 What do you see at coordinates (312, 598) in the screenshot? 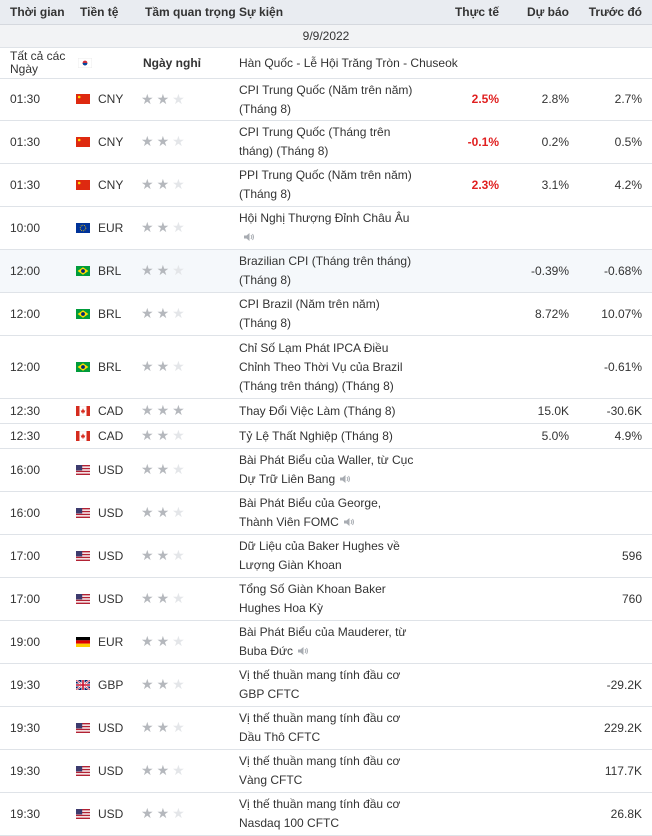
I see `event-title: Tổng Số Giàn Khoan Baker Hughes Hoa Kỳ` at bounding box center [312, 598].